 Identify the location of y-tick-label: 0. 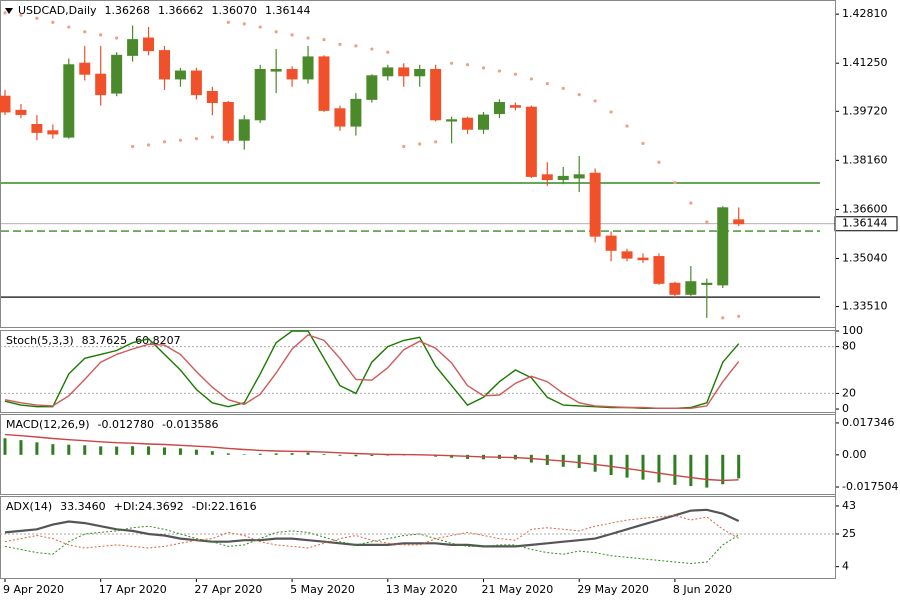
(845, 408).